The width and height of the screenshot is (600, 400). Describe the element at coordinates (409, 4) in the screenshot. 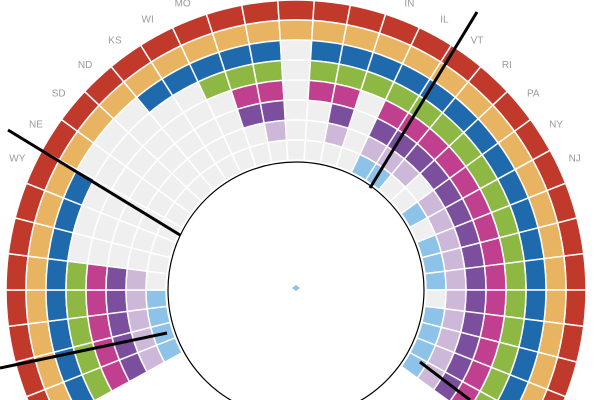

I see `state-label: IN` at that location.